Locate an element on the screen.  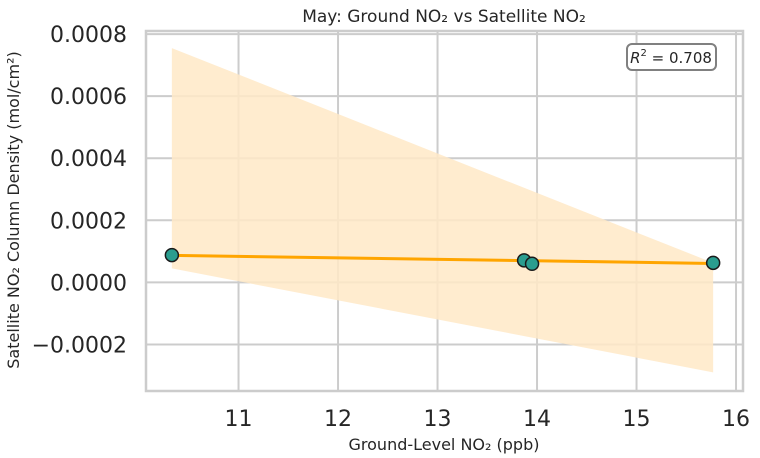
data-points is located at coordinates (442, 259).